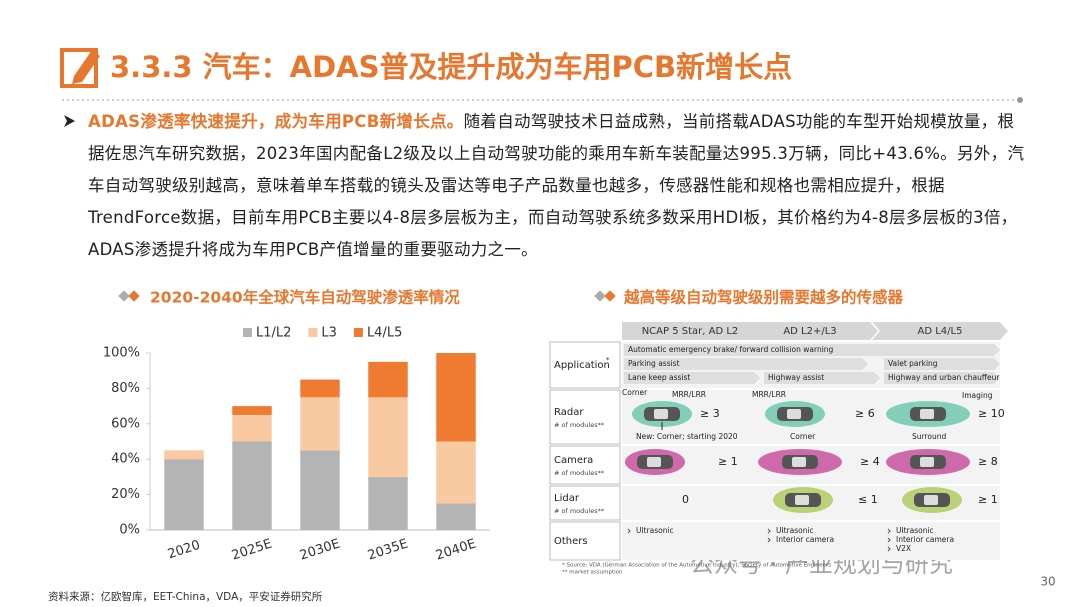  Describe the element at coordinates (991, 413) in the screenshot. I see `cell-value: ≥ 10` at that location.